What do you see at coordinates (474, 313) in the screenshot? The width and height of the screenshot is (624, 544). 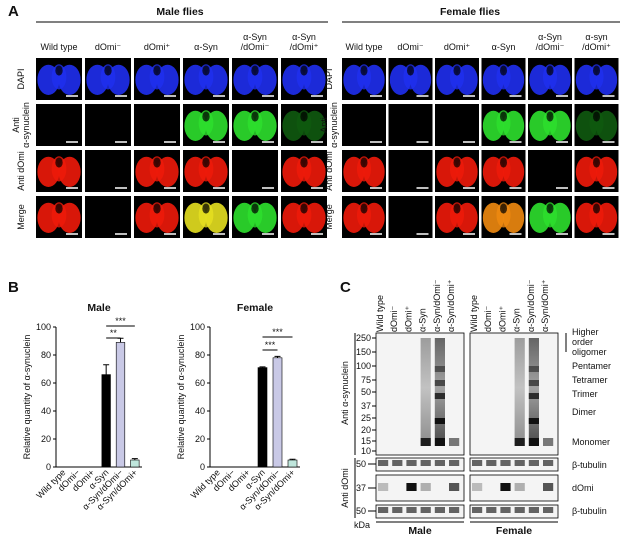 I see `lane-label: Wild type` at bounding box center [474, 313].